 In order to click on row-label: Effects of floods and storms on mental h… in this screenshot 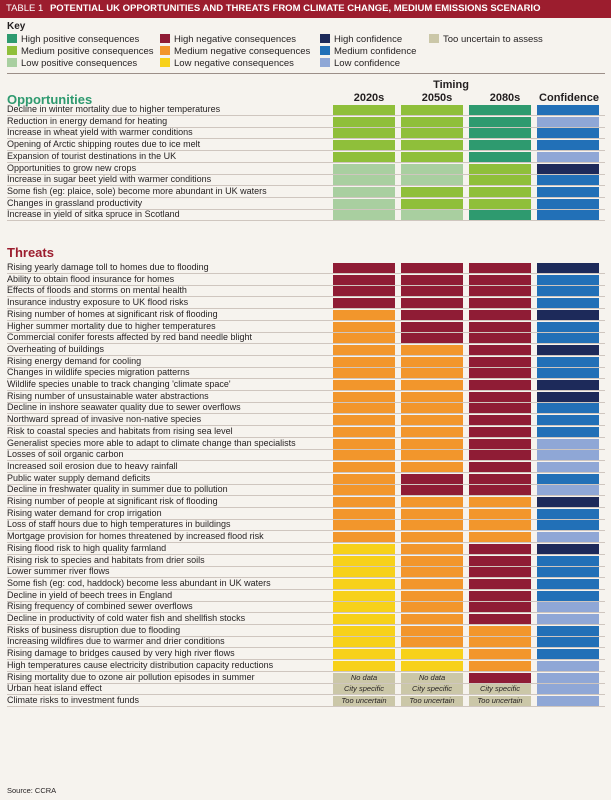, I will do `click(97, 290)`.